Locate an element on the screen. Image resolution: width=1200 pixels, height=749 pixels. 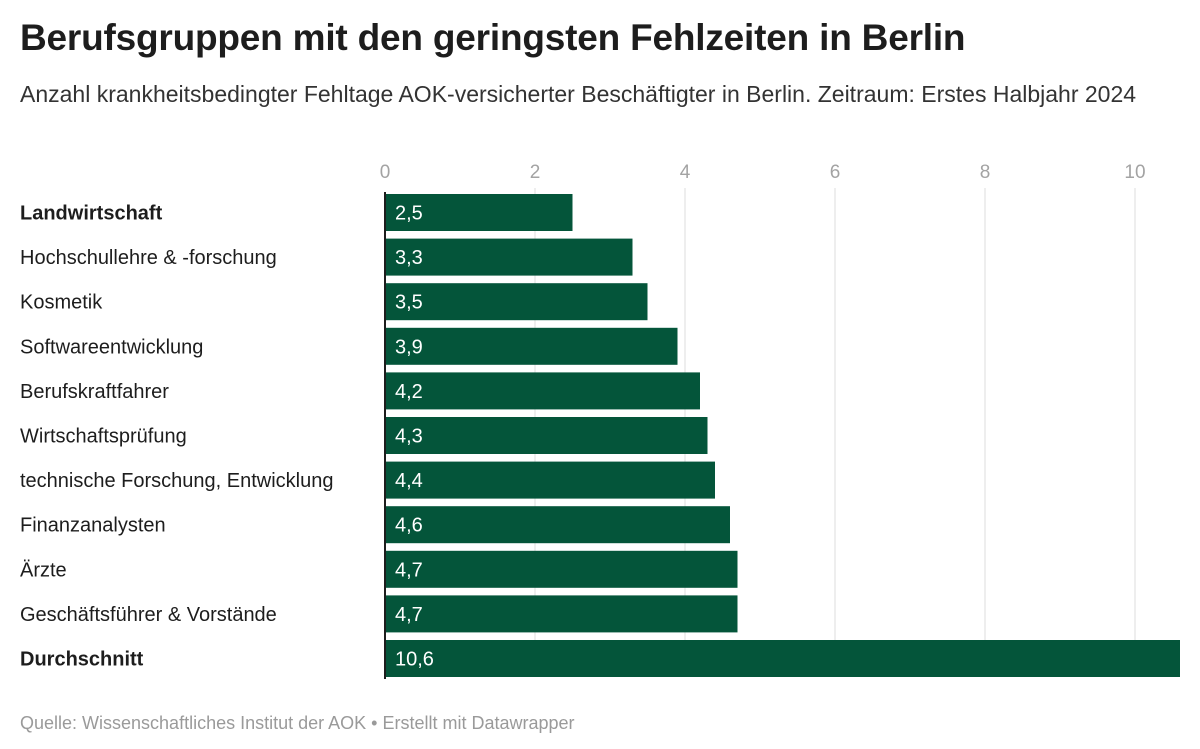
category-label: Ärzte is located at coordinates (43, 570).